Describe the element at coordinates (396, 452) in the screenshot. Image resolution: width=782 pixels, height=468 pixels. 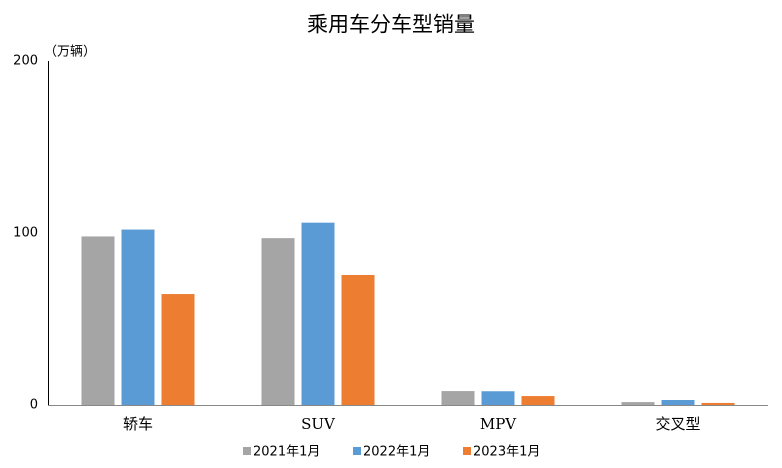
I see `legend-label: 2022年1月` at that location.